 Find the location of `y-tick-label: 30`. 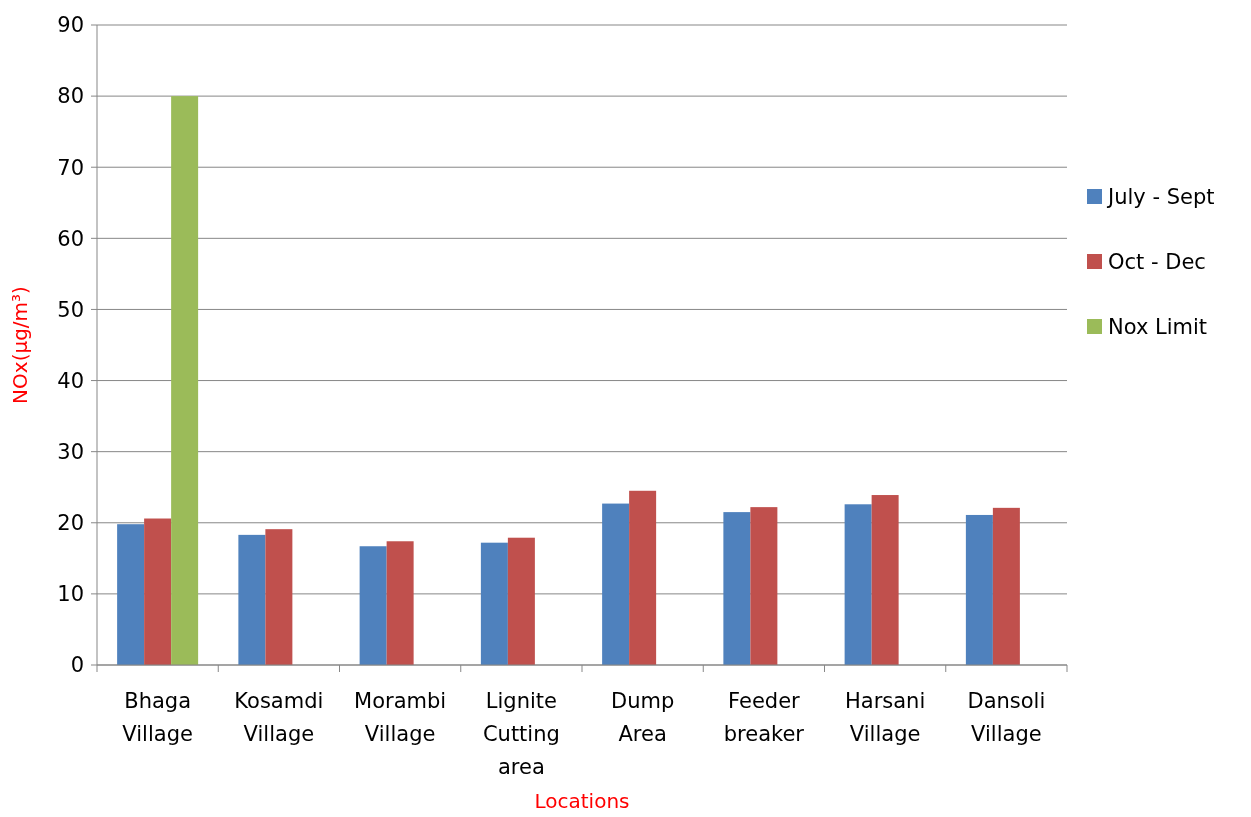

y-tick-label: 30 is located at coordinates (70, 452).